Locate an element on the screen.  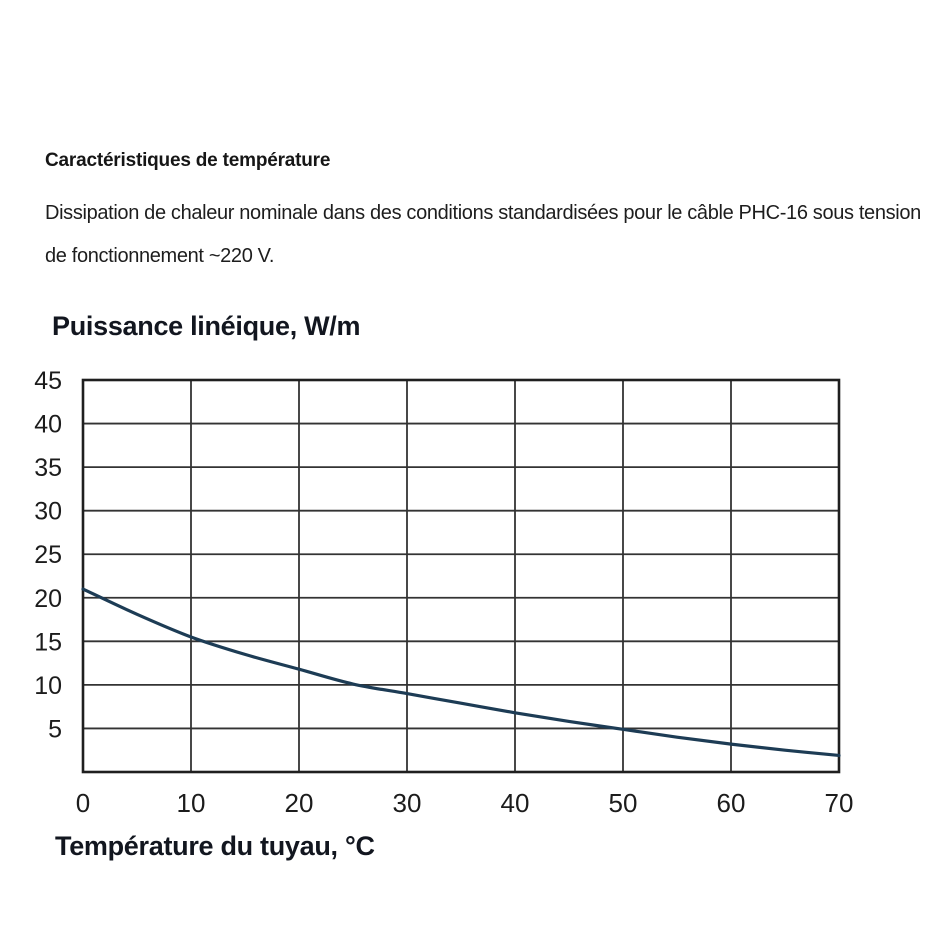
y-axis-title: Puissance linéique, W/m is located at coordinates (206, 326).